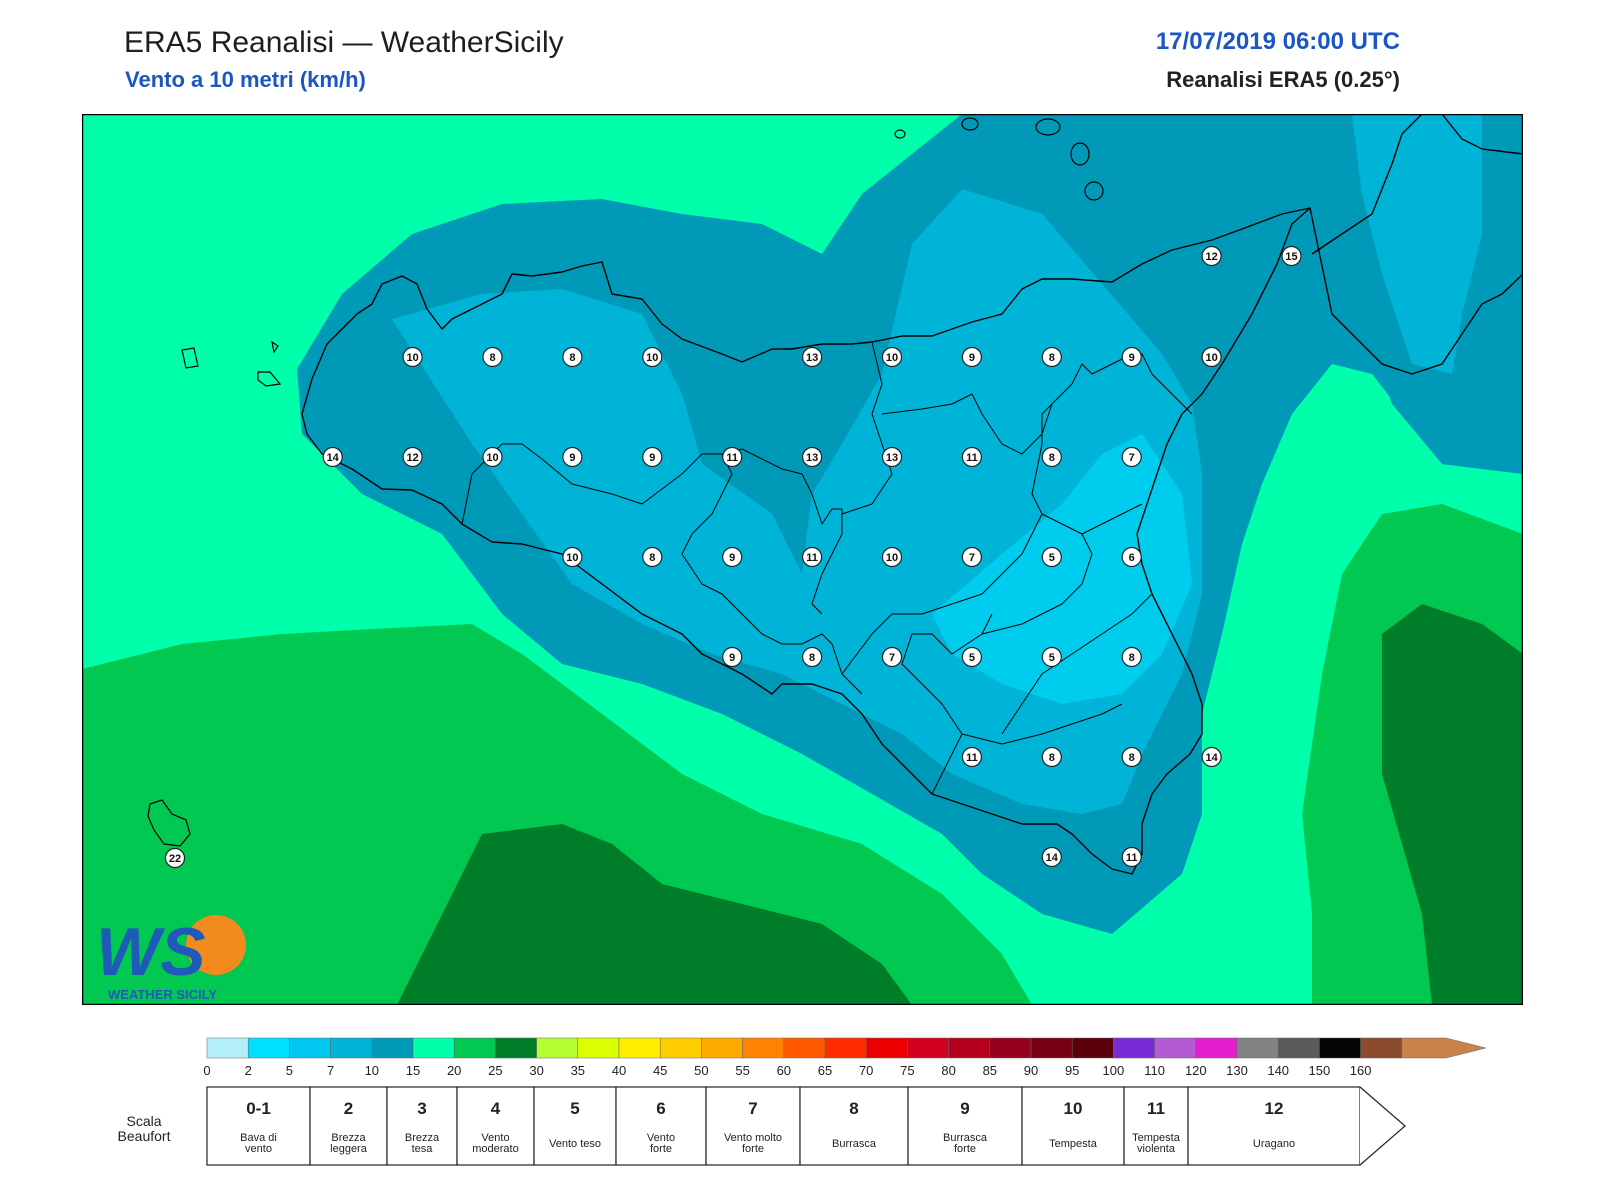 Image resolution: width=1600 pixels, height=1200 pixels. Describe the element at coordinates (216, 945) in the screenshot. I see `sun-icon` at that location.